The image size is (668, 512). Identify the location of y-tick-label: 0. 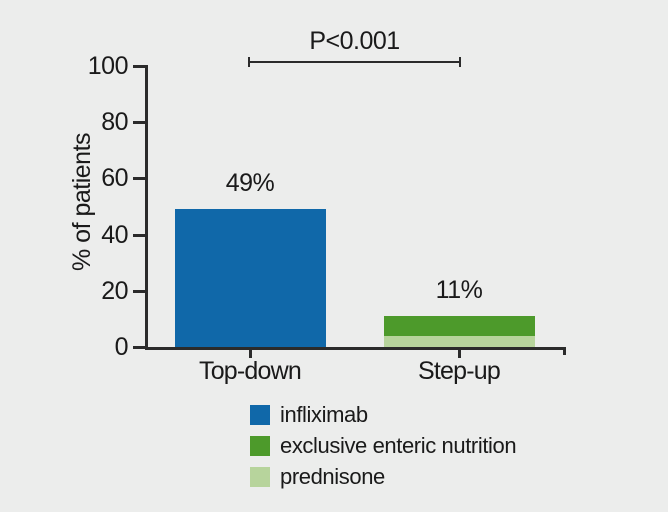
(121, 347).